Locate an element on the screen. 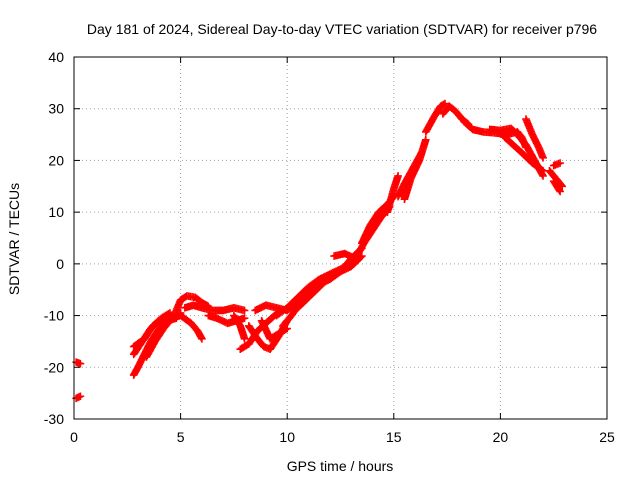 The image size is (640, 480). y-tick-label: 0 is located at coordinates (60, 264).